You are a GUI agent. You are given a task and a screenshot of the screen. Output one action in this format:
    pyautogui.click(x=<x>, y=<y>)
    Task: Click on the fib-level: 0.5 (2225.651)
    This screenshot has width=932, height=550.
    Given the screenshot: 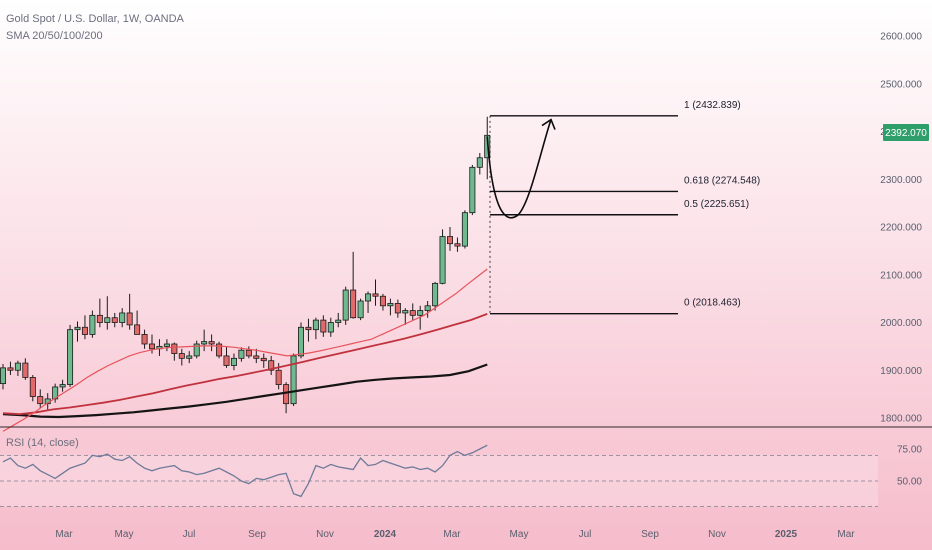 What is the action you would take?
    pyautogui.click(x=619, y=207)
    